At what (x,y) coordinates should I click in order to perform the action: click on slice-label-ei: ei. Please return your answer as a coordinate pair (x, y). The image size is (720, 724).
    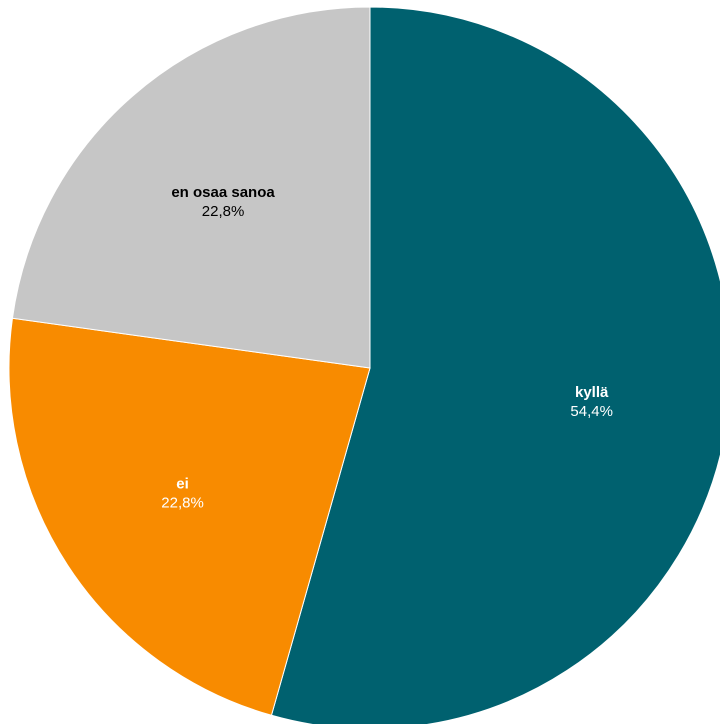
    Looking at the image, I should click on (182, 483).